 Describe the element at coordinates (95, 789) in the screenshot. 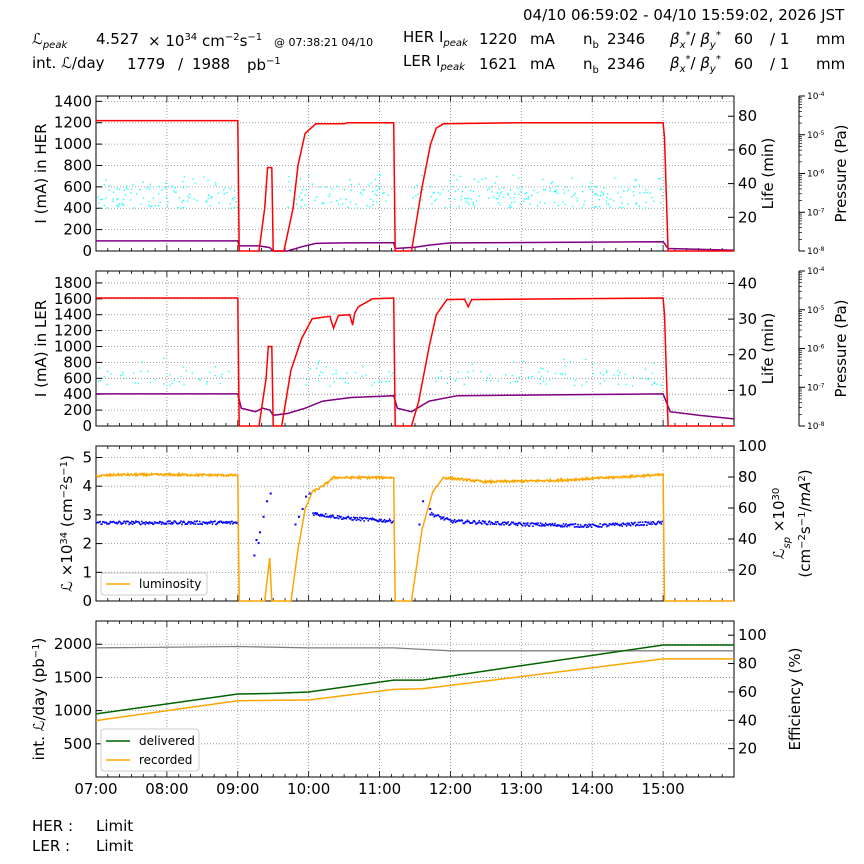

I see `x-tick-label: 07:00` at that location.